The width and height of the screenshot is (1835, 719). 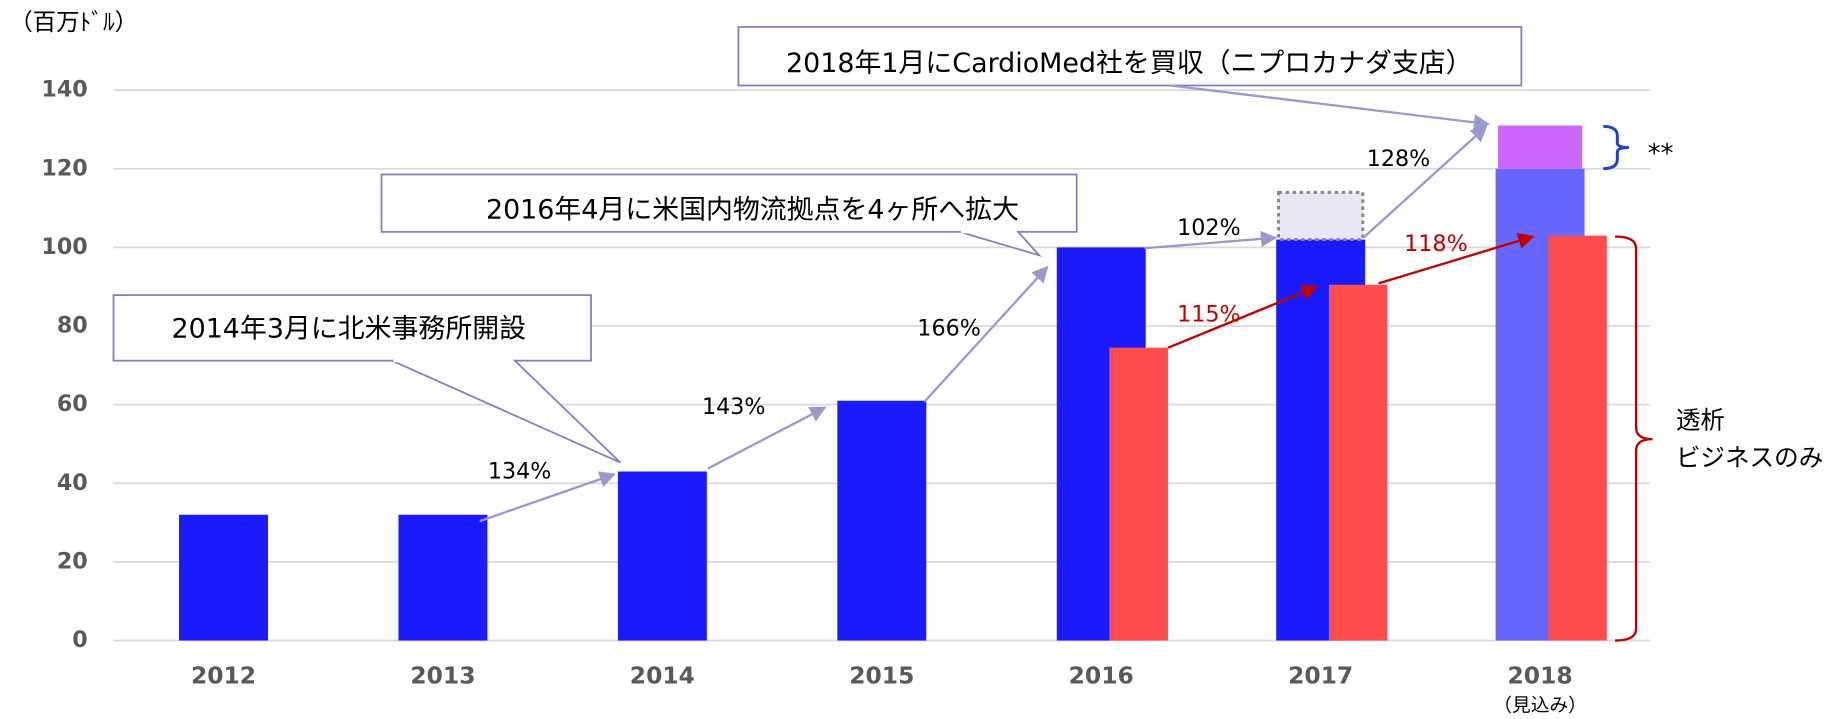 What do you see at coordinates (72, 561) in the screenshot?
I see `y-tick-label: 20` at bounding box center [72, 561].